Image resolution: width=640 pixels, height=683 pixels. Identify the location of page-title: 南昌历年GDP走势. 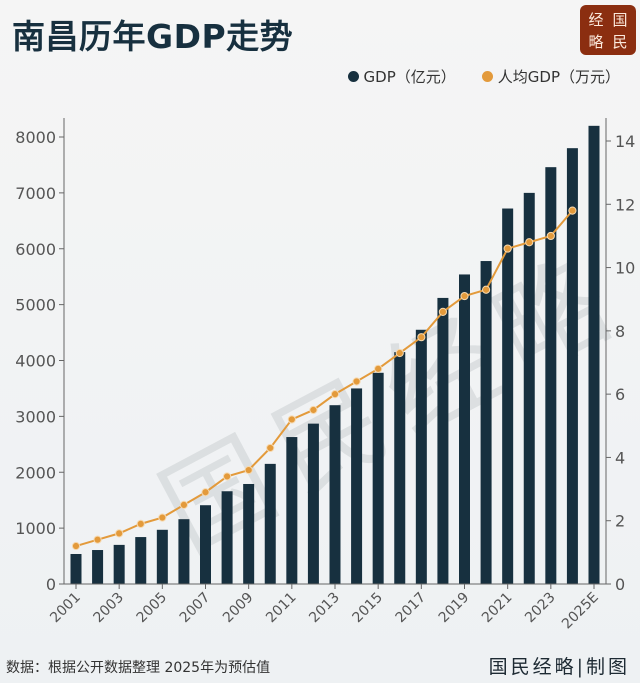
(153, 36).